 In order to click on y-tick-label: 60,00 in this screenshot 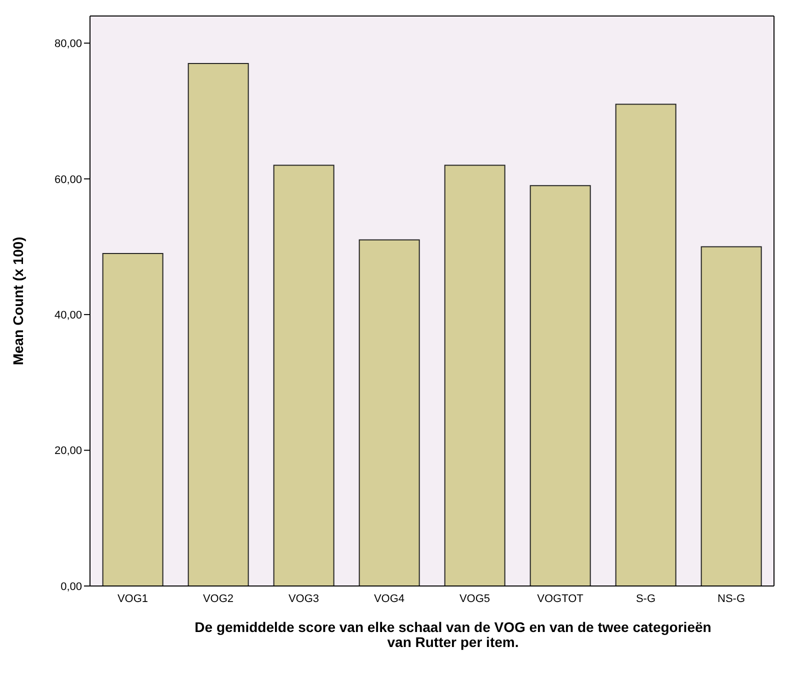, I will do `click(68, 180)`.